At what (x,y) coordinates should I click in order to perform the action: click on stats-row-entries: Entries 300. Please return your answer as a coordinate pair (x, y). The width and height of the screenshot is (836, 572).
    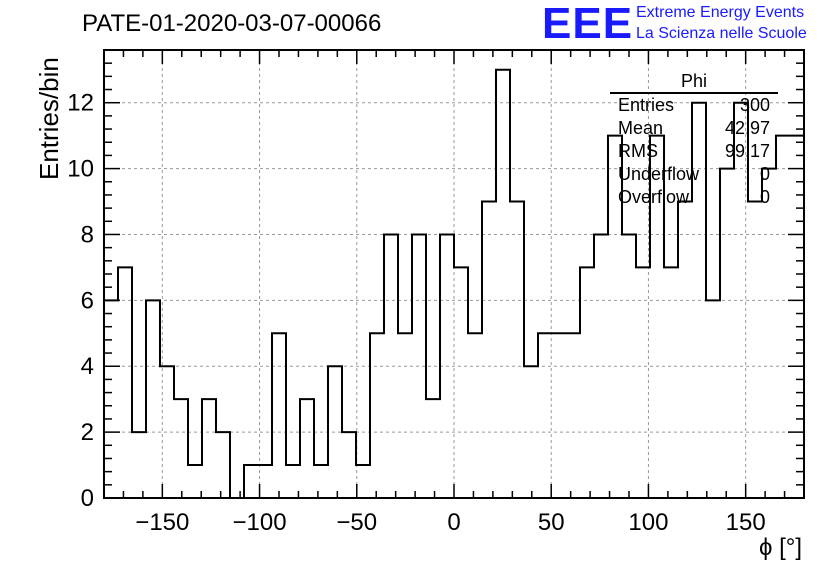
    Looking at the image, I should click on (694, 105).